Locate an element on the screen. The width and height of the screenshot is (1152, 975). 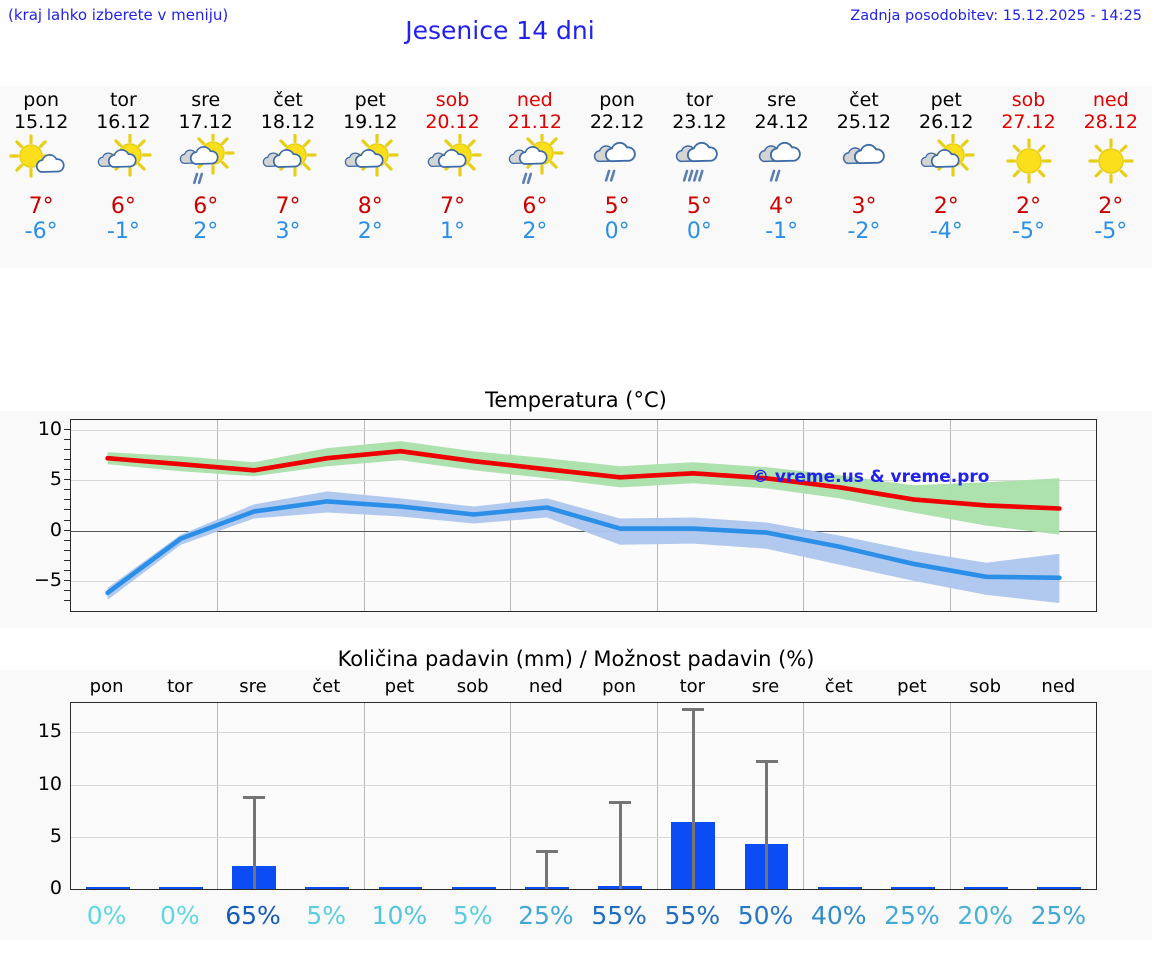
y-axis-tick-label: 0 is located at coordinates (55, 529).